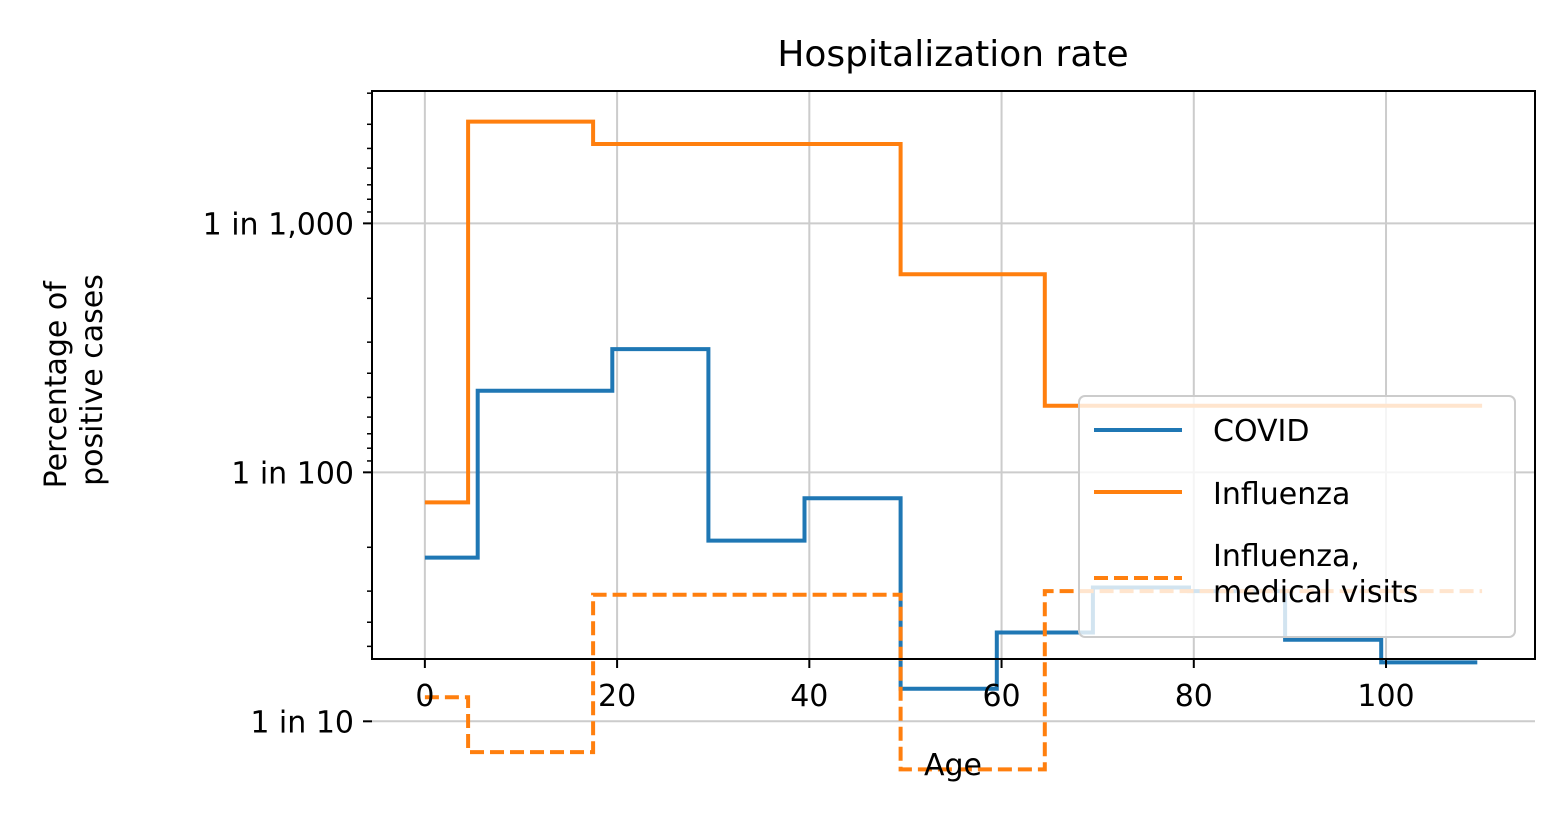 The width and height of the screenshot is (1564, 815). I want to click on legend-label-influenza-medical-visits: Influenza, medical visits, so click(1315, 574).